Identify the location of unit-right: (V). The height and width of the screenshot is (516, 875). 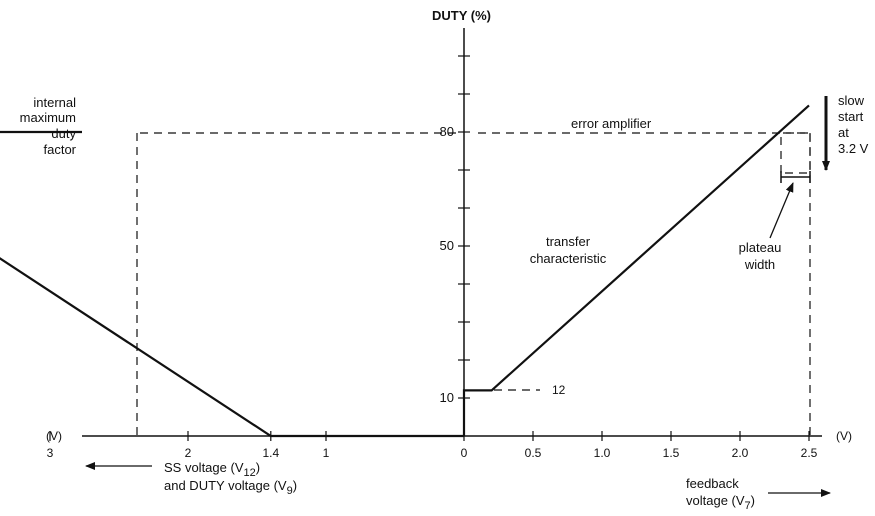
(844, 436).